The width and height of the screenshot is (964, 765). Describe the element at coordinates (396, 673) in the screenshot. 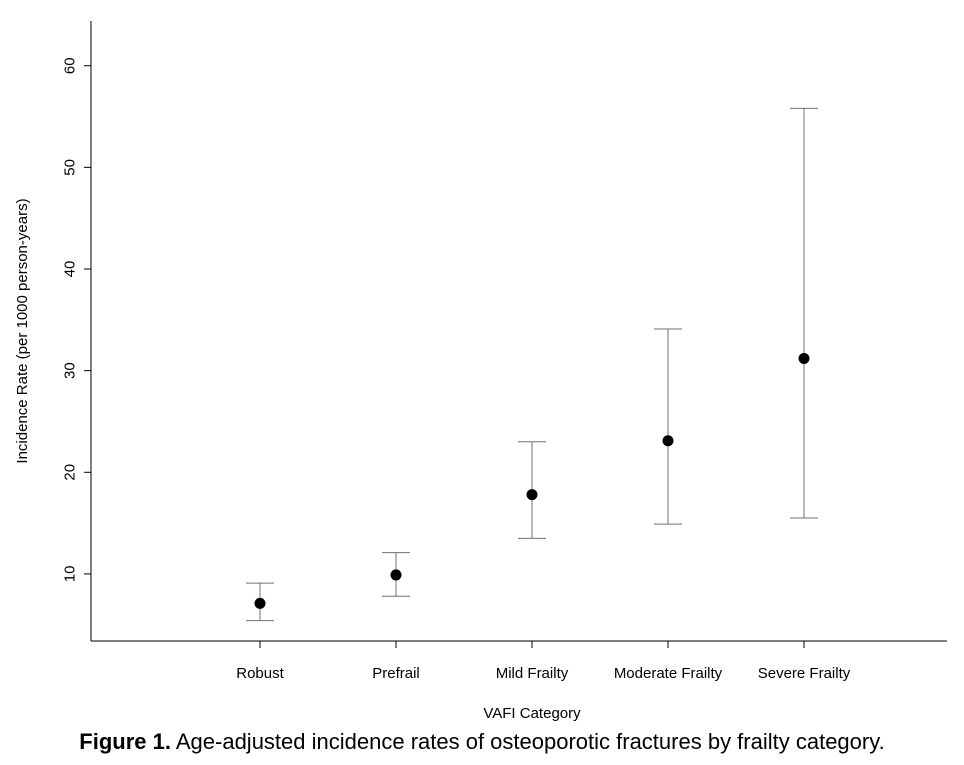

I see `x-tick-label: Prefrail` at that location.